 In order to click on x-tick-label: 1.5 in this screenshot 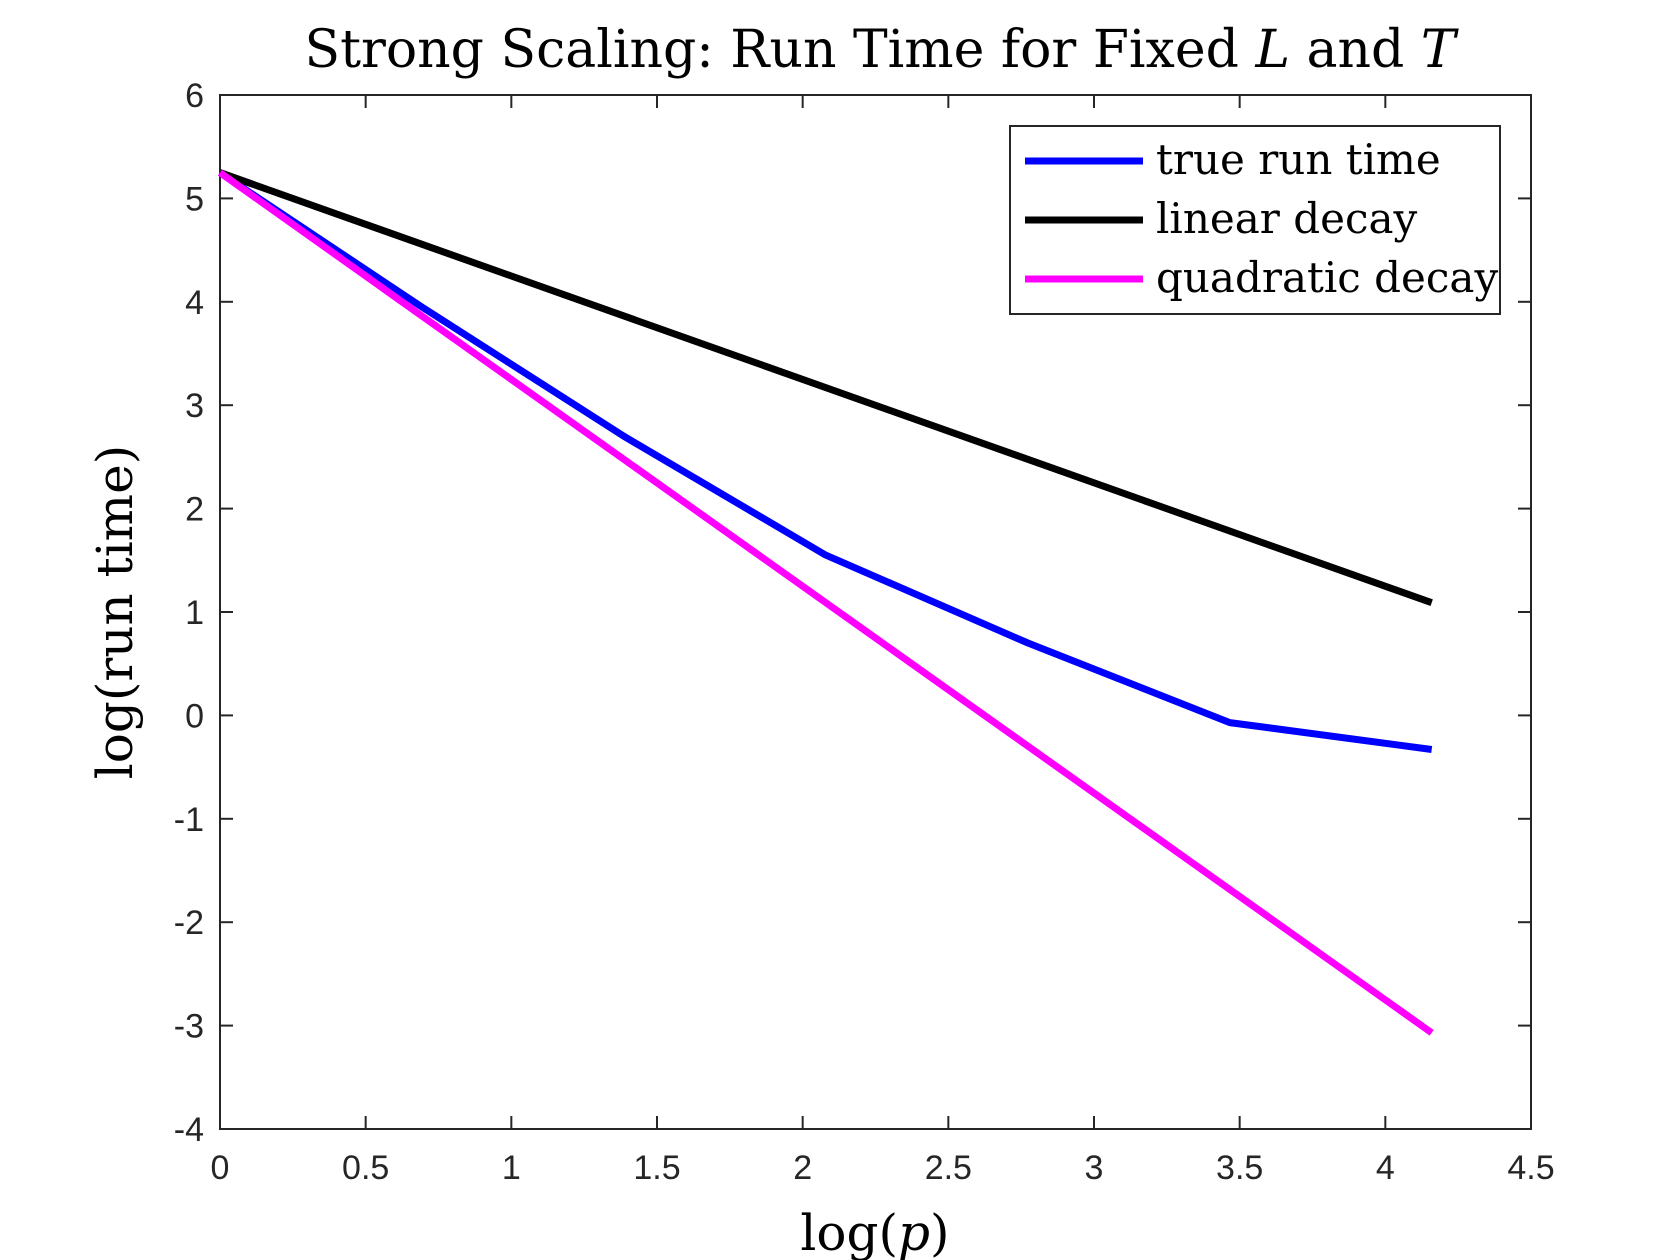, I will do `click(656, 1168)`.